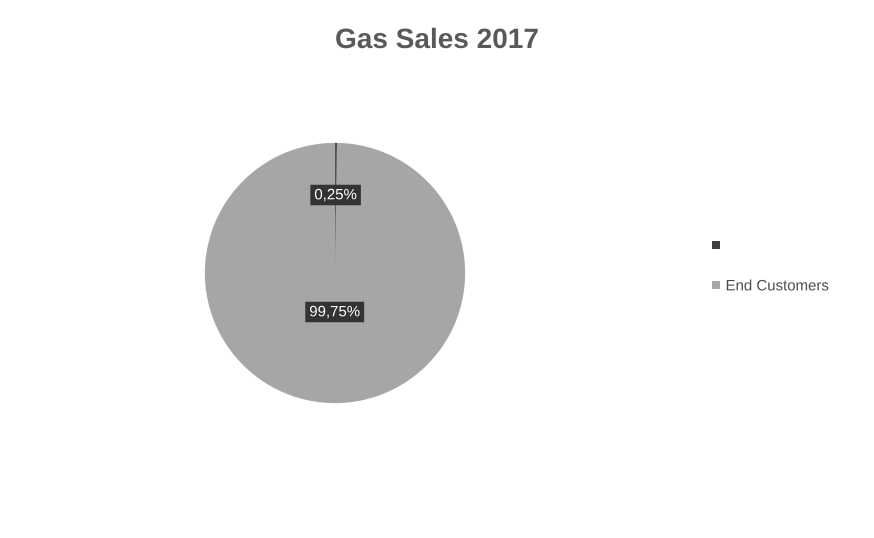 This screenshot has height=538, width=874. Describe the element at coordinates (335, 195) in the screenshot. I see `data-label: 0,25%` at that location.